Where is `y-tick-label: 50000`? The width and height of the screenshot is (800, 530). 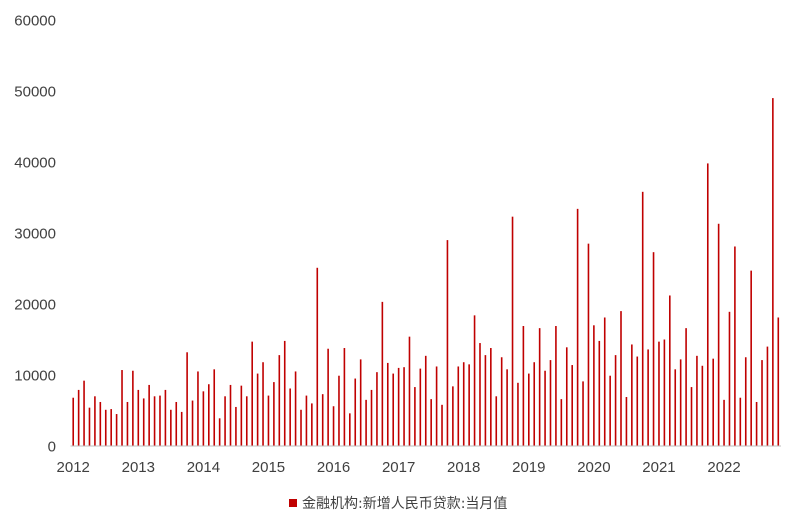
y-tick-label: 50000 is located at coordinates (35, 92).